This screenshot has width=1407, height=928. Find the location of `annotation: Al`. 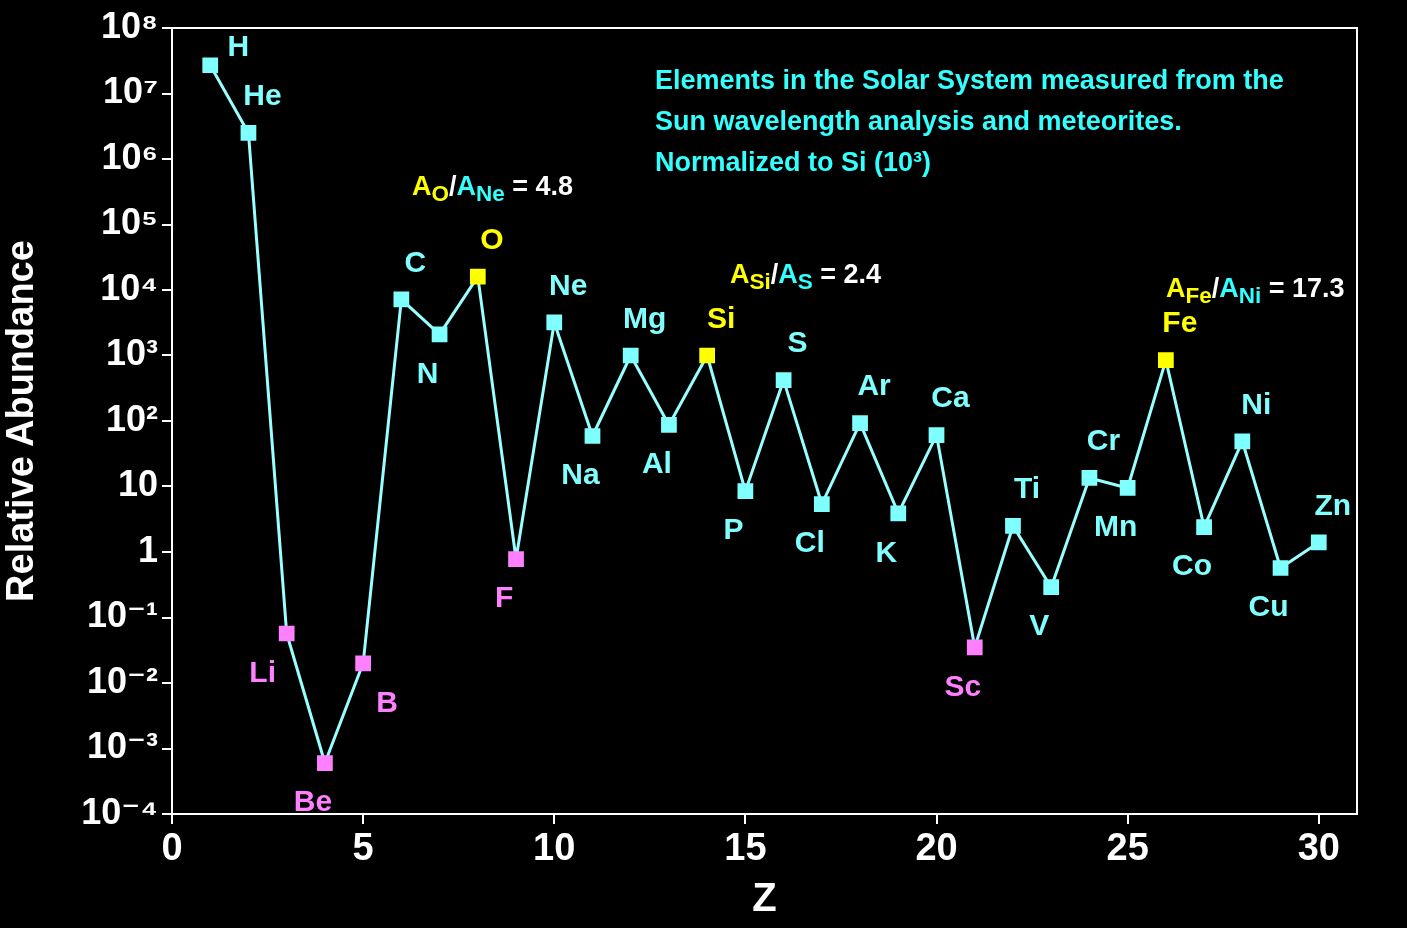

annotation: Al is located at coordinates (656, 463).